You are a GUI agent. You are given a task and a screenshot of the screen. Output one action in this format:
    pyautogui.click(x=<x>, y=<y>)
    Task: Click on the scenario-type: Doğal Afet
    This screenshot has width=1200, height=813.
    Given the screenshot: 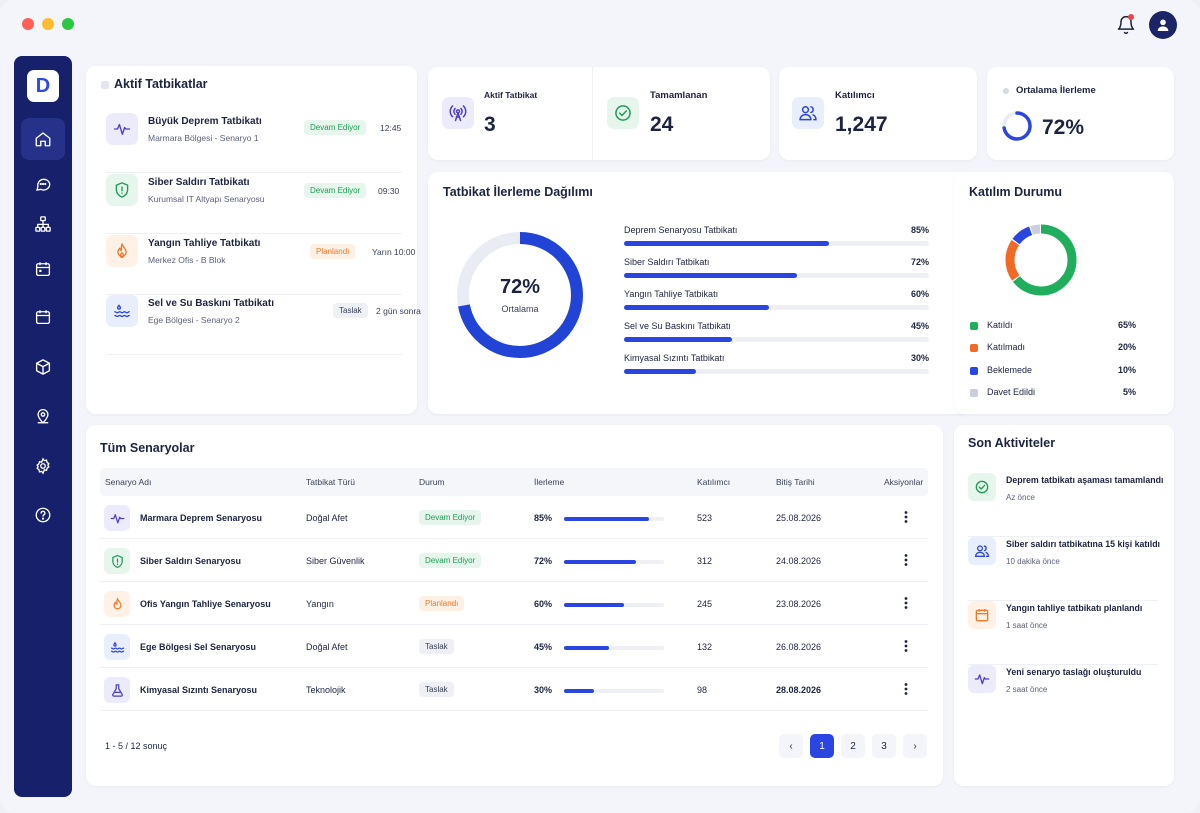 What is the action you would take?
    pyautogui.click(x=327, y=518)
    